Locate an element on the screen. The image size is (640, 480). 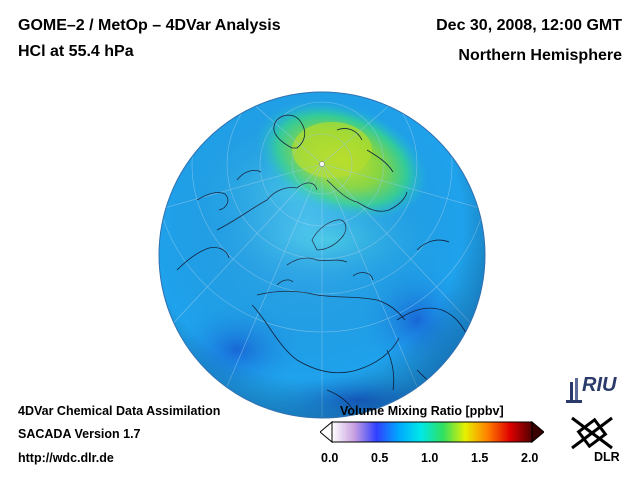
riu-logo is located at coordinates (574, 390).